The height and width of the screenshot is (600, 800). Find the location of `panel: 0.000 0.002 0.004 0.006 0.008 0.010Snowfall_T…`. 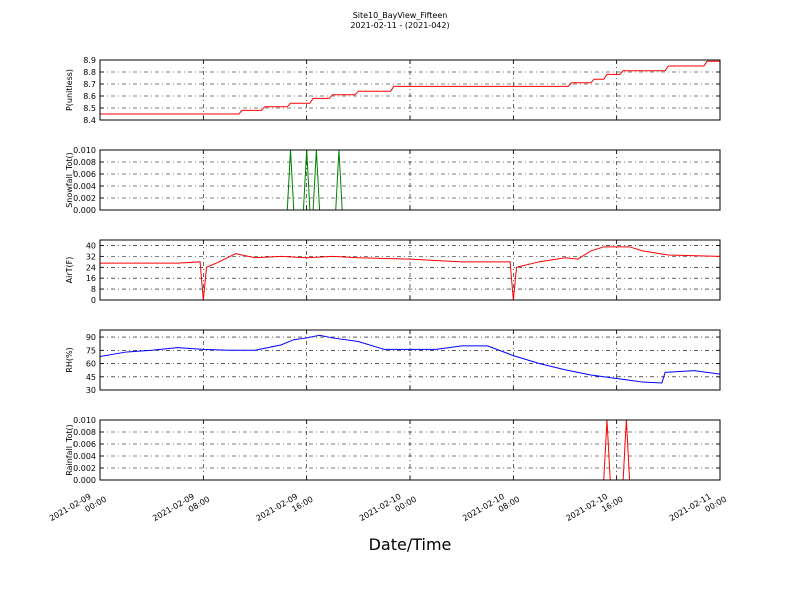

panel: 0.000 0.002 0.004 0.006 0.008 0.010Snowfall_T… is located at coordinates (393, 180).